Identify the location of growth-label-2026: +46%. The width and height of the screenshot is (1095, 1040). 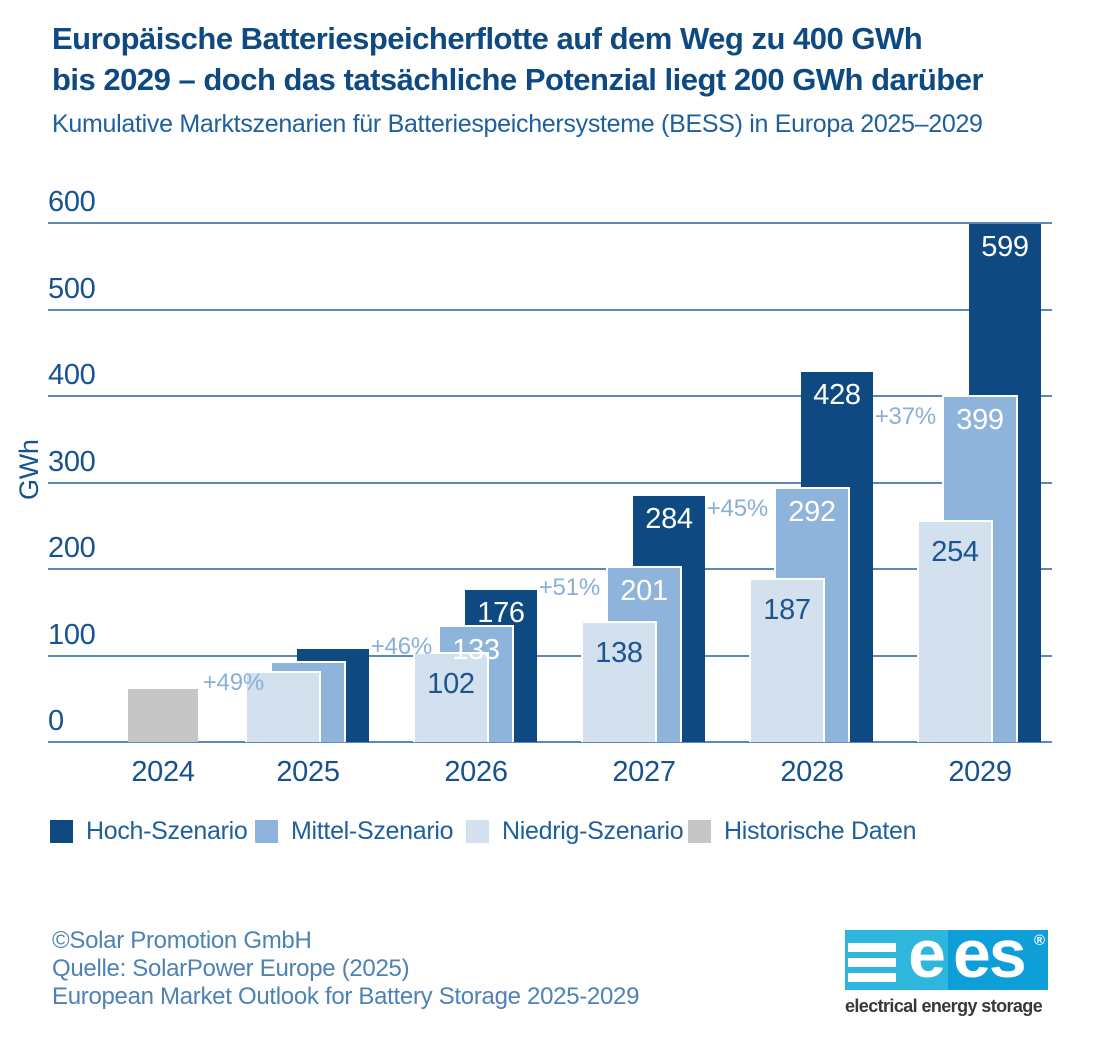
(401, 646).